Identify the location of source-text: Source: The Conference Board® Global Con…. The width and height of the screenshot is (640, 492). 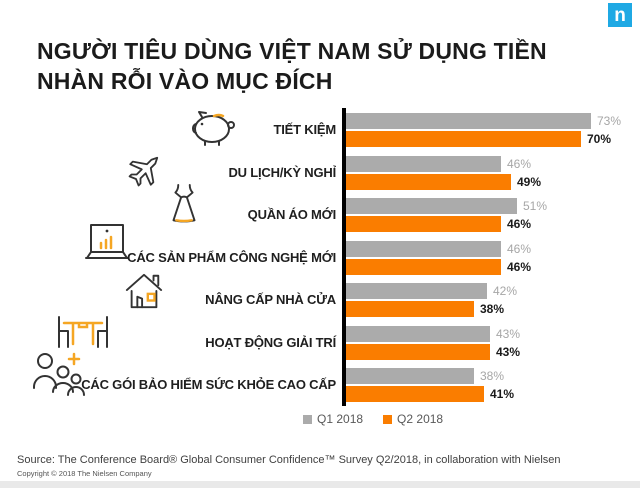
(289, 460).